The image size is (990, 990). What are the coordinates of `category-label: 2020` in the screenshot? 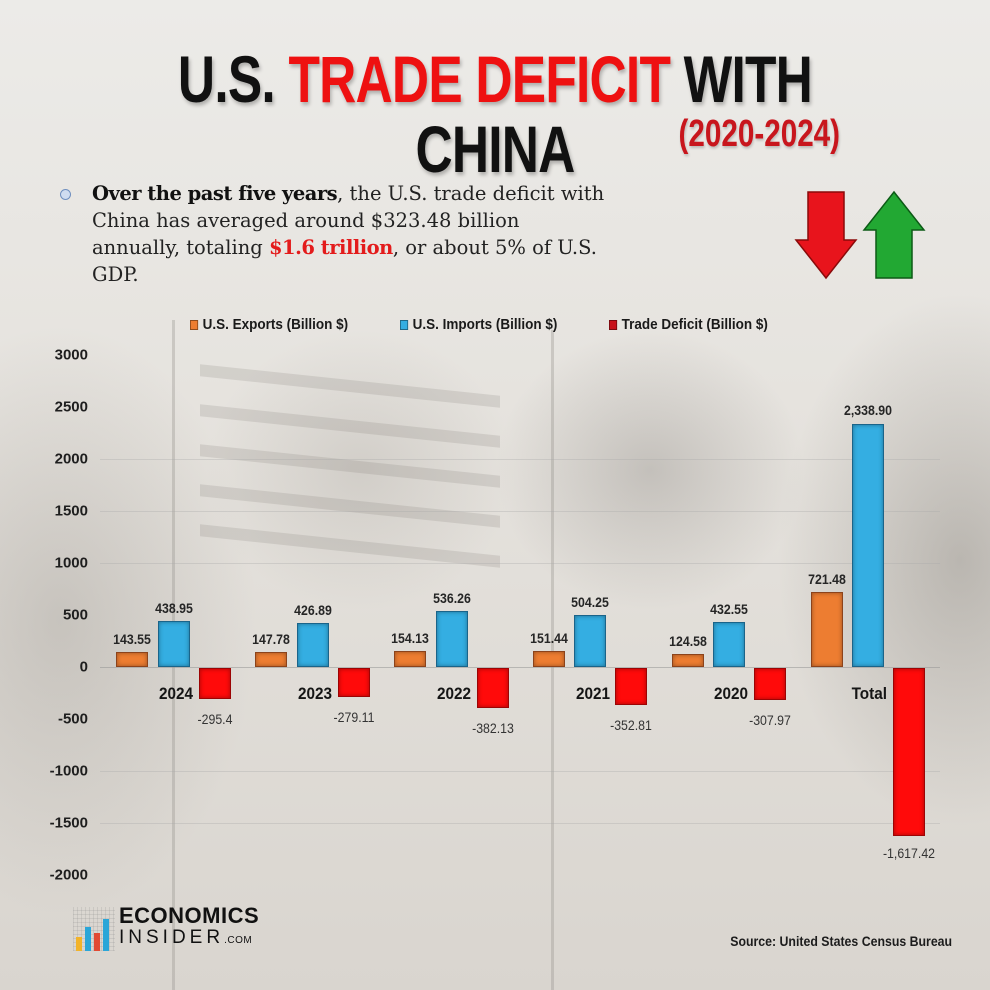 It's located at (730, 693).